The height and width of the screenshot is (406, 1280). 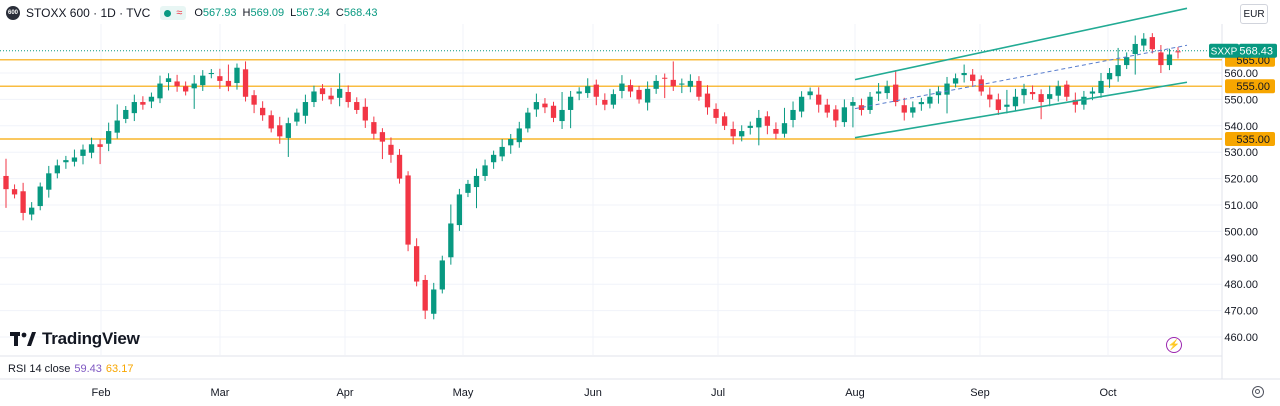 What do you see at coordinates (91, 338) in the screenshot?
I see `brand-name: TradingView` at bounding box center [91, 338].